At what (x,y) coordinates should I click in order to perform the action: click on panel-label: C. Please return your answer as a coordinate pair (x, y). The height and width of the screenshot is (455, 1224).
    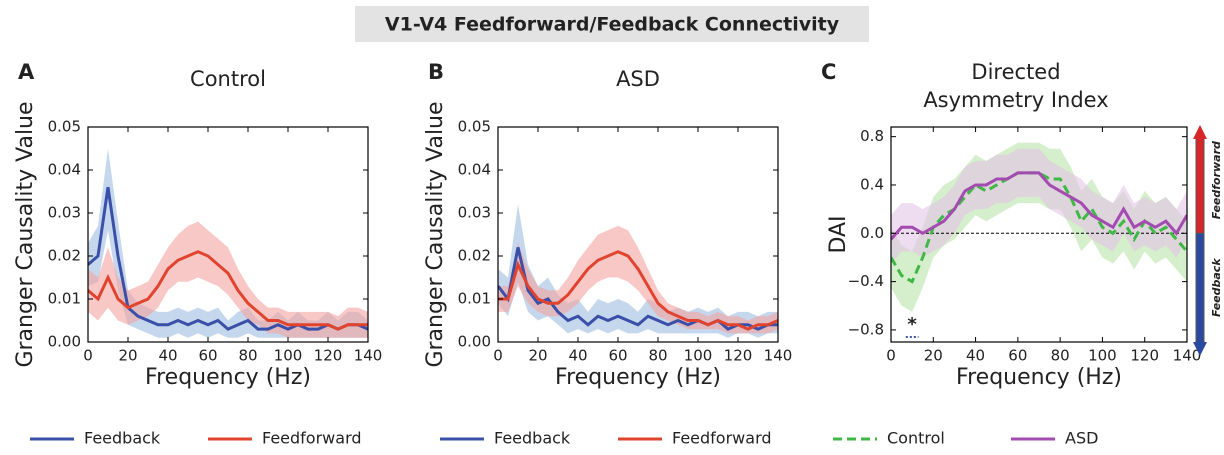
    Looking at the image, I should click on (828, 72).